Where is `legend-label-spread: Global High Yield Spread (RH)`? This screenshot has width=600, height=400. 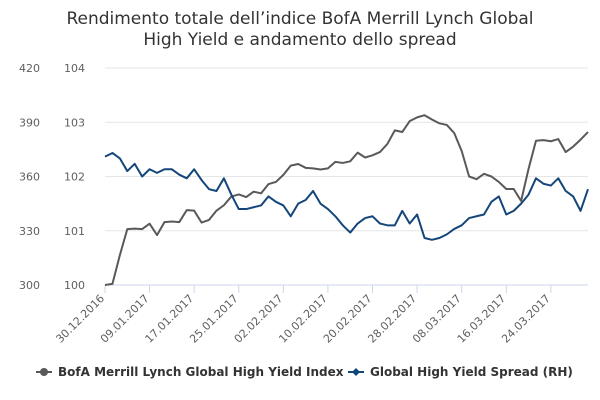
legend-label-spread: Global High Yield Spread (RH) is located at coordinates (471, 372).